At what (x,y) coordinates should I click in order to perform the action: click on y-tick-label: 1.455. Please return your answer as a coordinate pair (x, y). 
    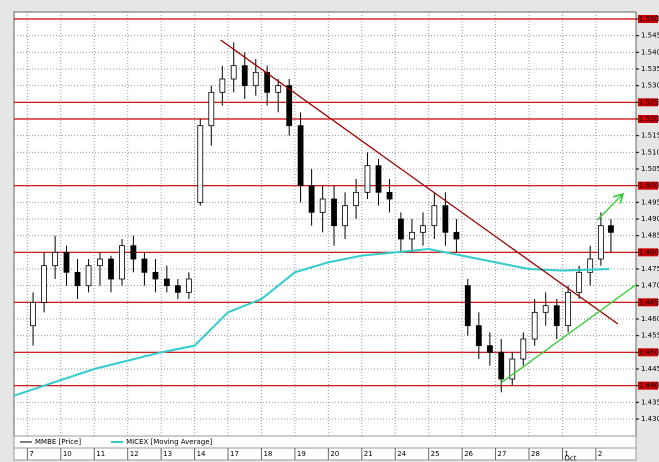
    Looking at the image, I should click on (650, 336).